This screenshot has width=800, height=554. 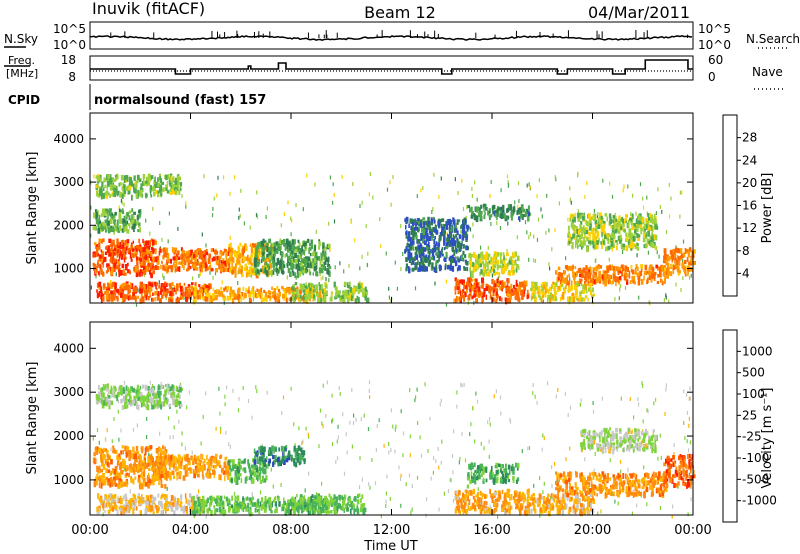 I want to click on colorbar-tick-label: 24, so click(x=749, y=160).